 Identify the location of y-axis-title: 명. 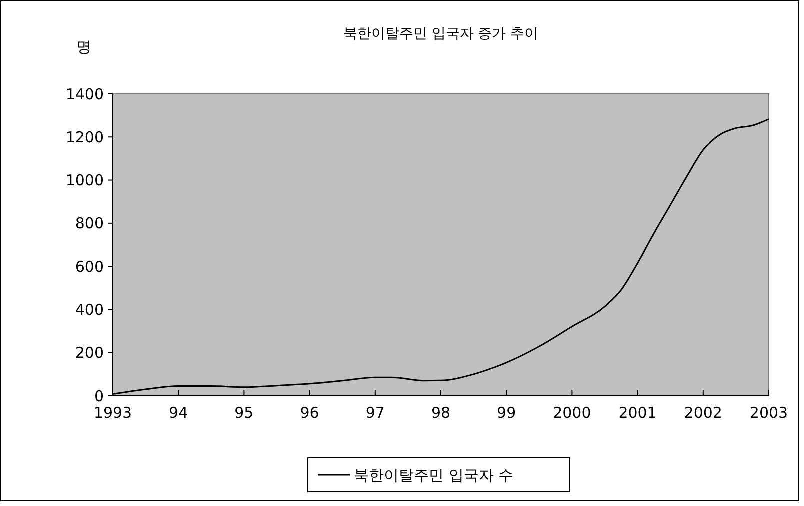
(84, 47).